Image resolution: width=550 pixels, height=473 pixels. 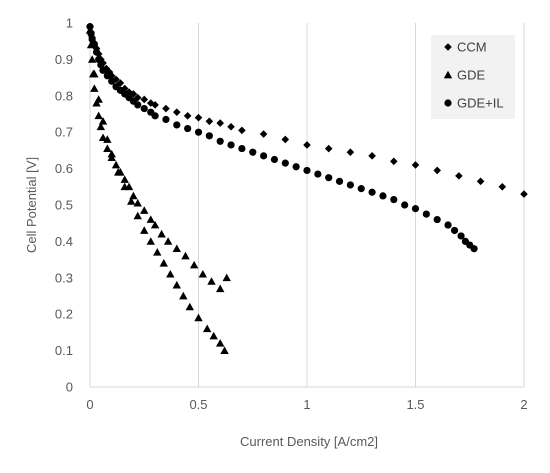 I want to click on x-tick-label: 0, so click(x=89, y=404).